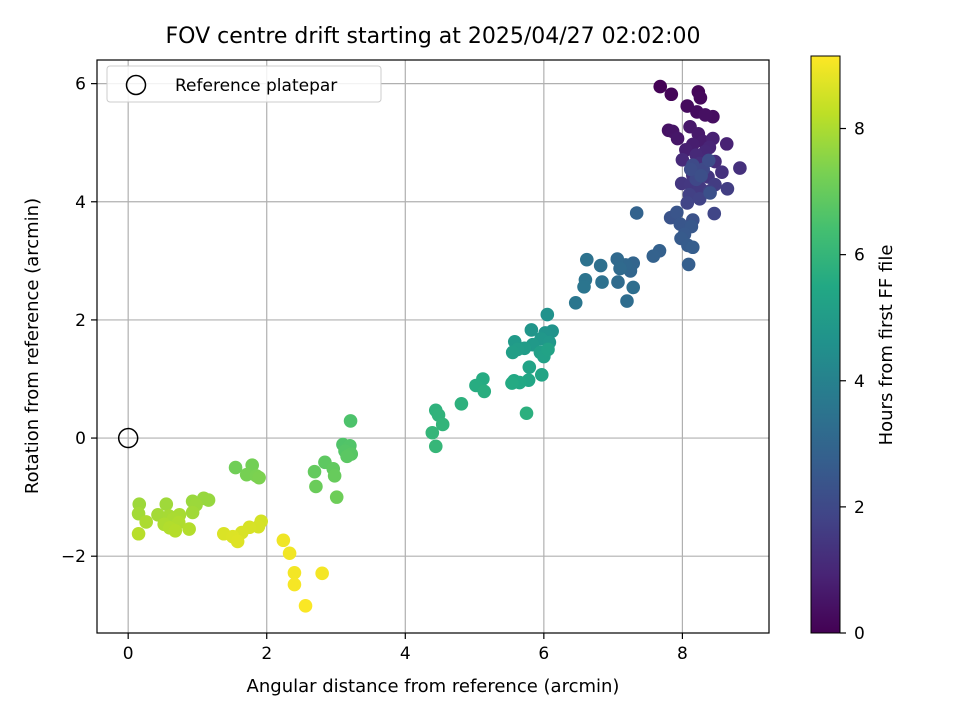  I want to click on colorbar-label: Hours from first FF file, so click(886, 345).